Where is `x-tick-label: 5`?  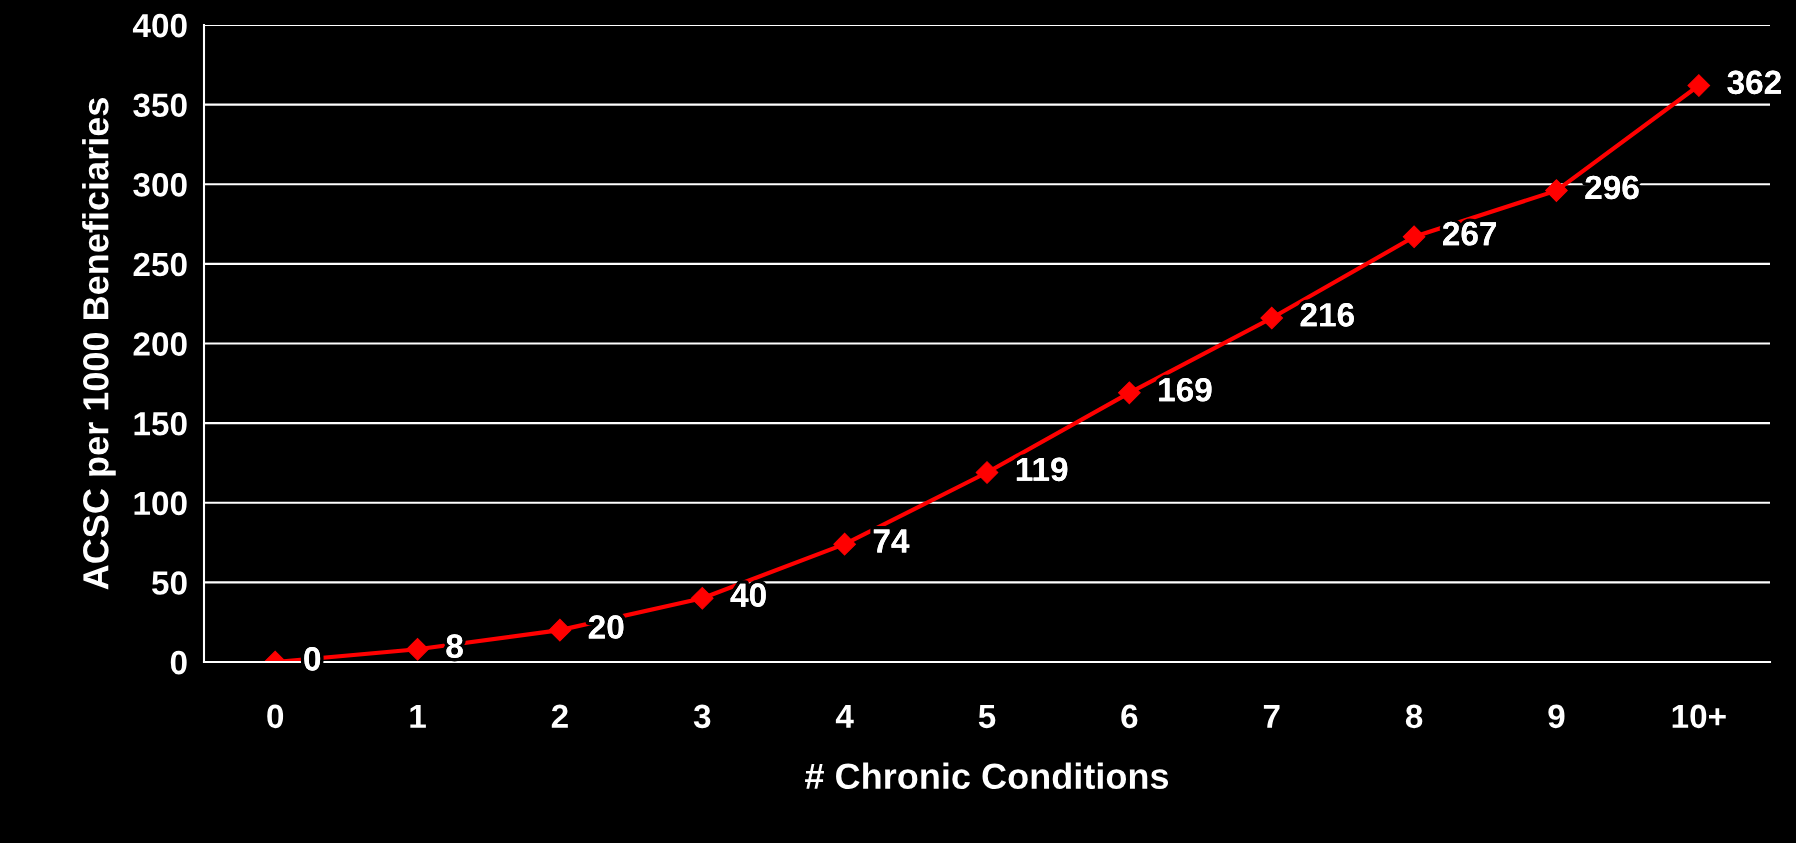
x-tick-label: 5 is located at coordinates (987, 716).